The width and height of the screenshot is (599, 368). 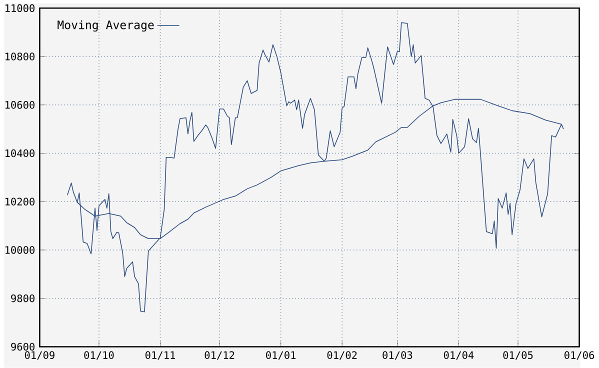 I want to click on x-tick-label: 01/09, so click(x=39, y=355).